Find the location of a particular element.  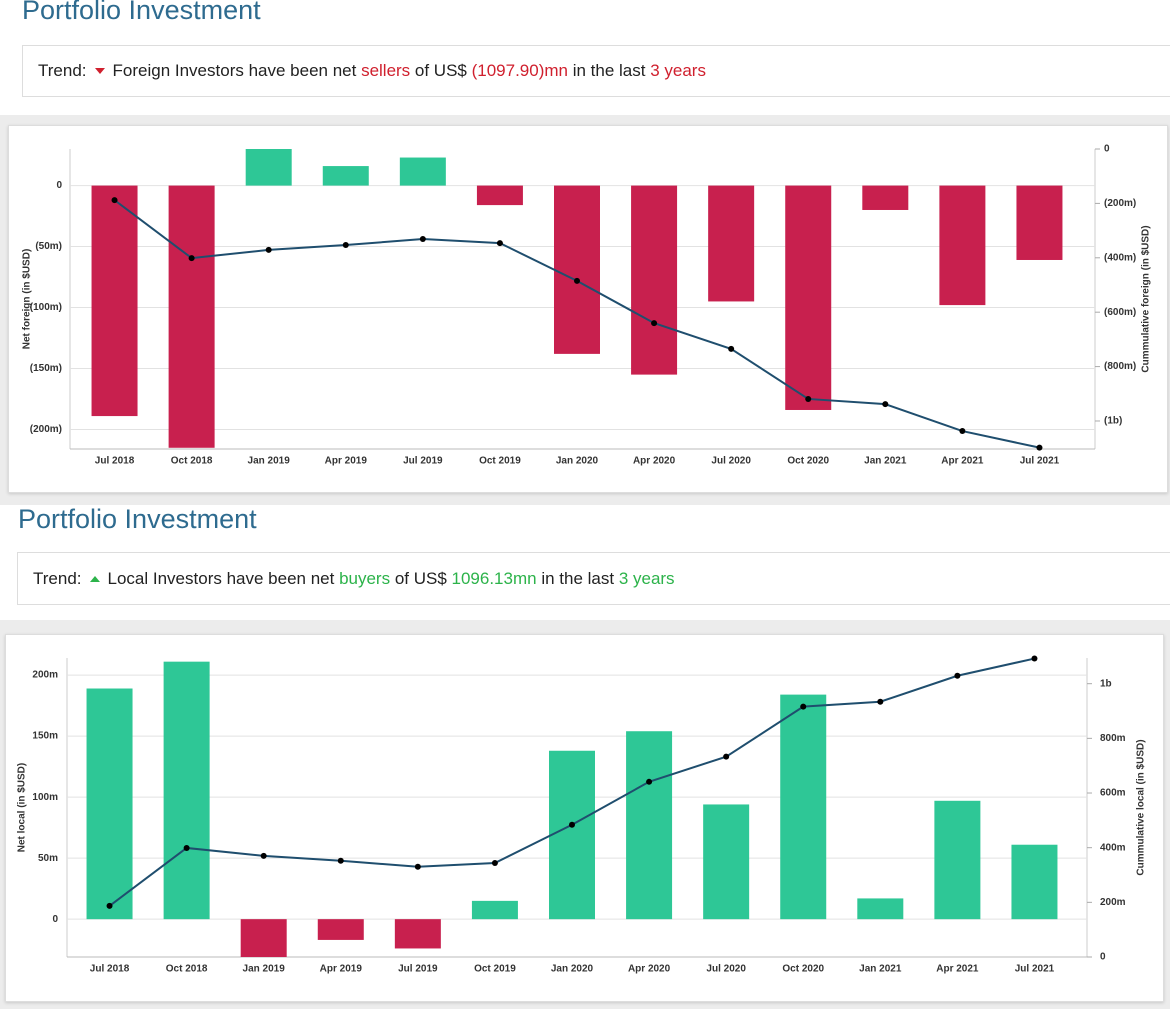

x-tick-label: Oct 2018 is located at coordinates (192, 461).